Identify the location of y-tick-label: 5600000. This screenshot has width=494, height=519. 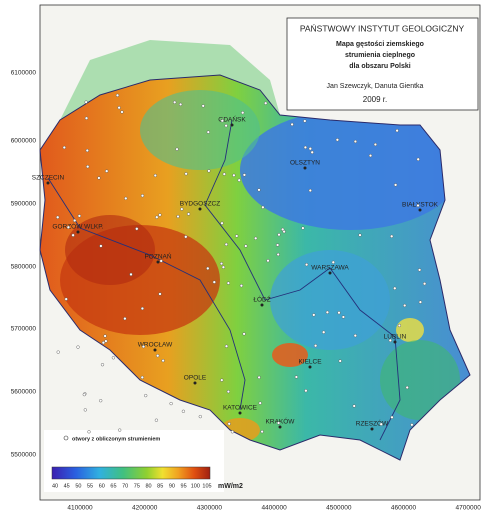
(24, 392).